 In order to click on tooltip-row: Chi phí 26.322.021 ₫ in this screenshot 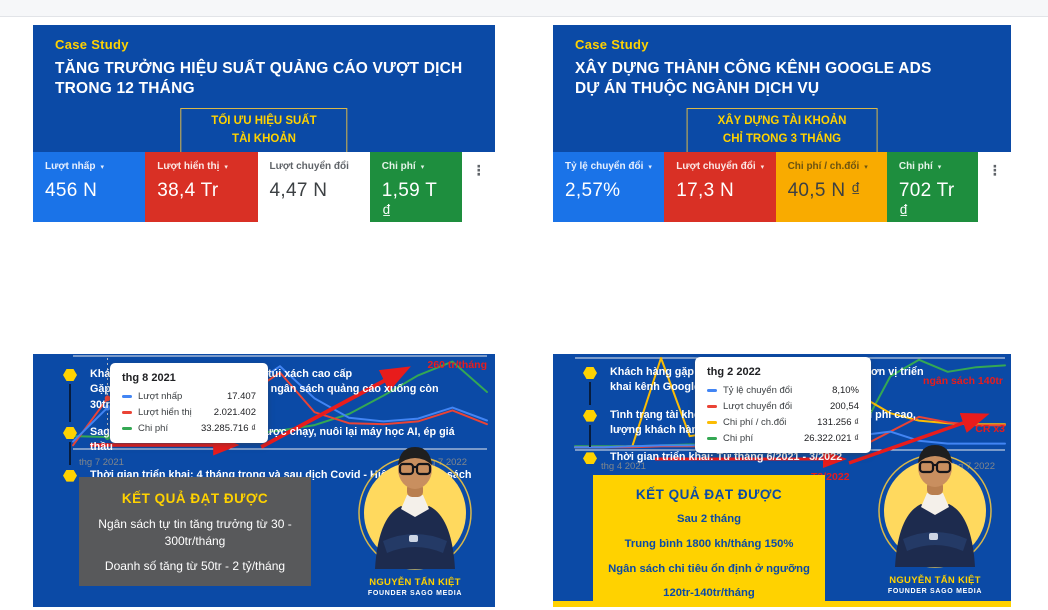, I will do `click(783, 438)`.